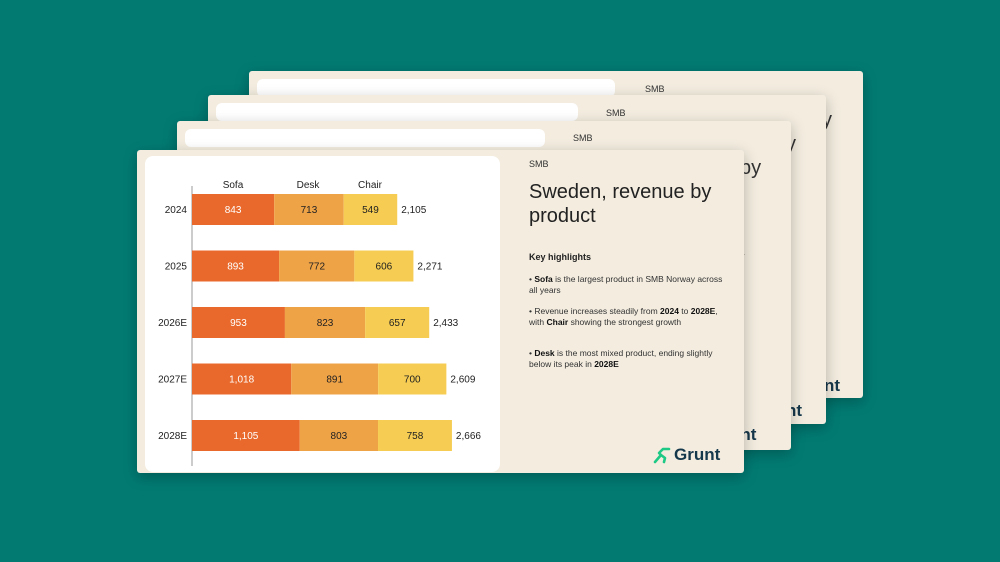  I want to click on total-label: 2,105, so click(413, 210).